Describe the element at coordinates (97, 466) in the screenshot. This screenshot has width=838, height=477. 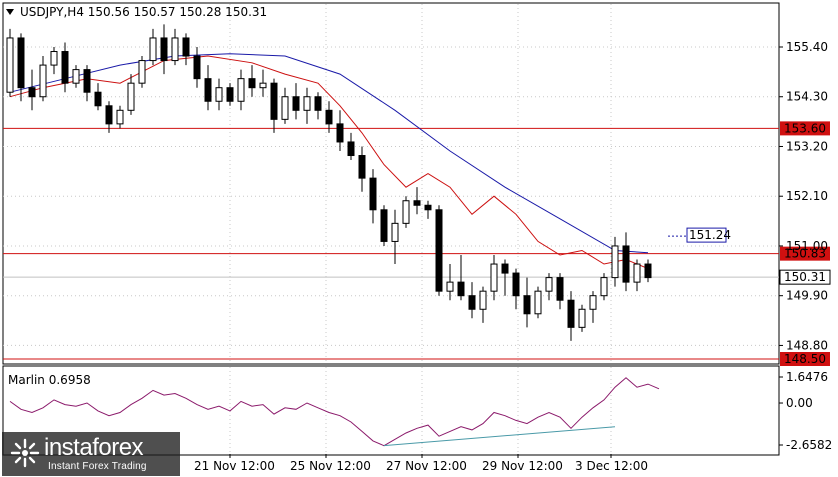
I see `watermark-tagline: Instant Forex Trading` at that location.